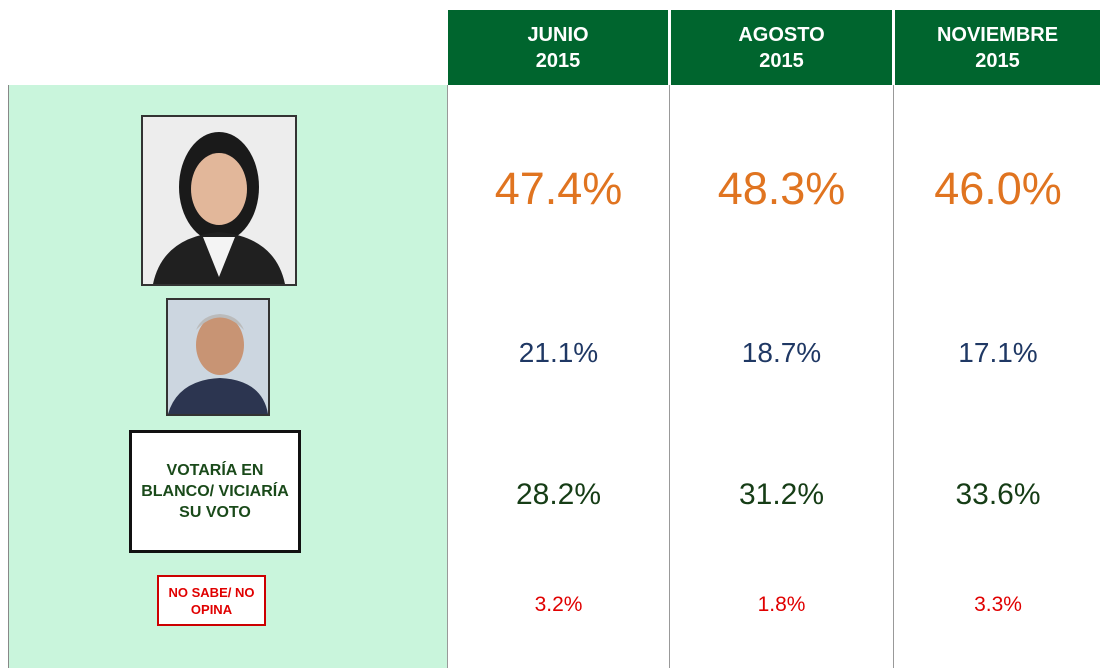  What do you see at coordinates (211, 600) in the screenshot?
I see `row-label: NO SABE/ NO OPINA` at bounding box center [211, 600].